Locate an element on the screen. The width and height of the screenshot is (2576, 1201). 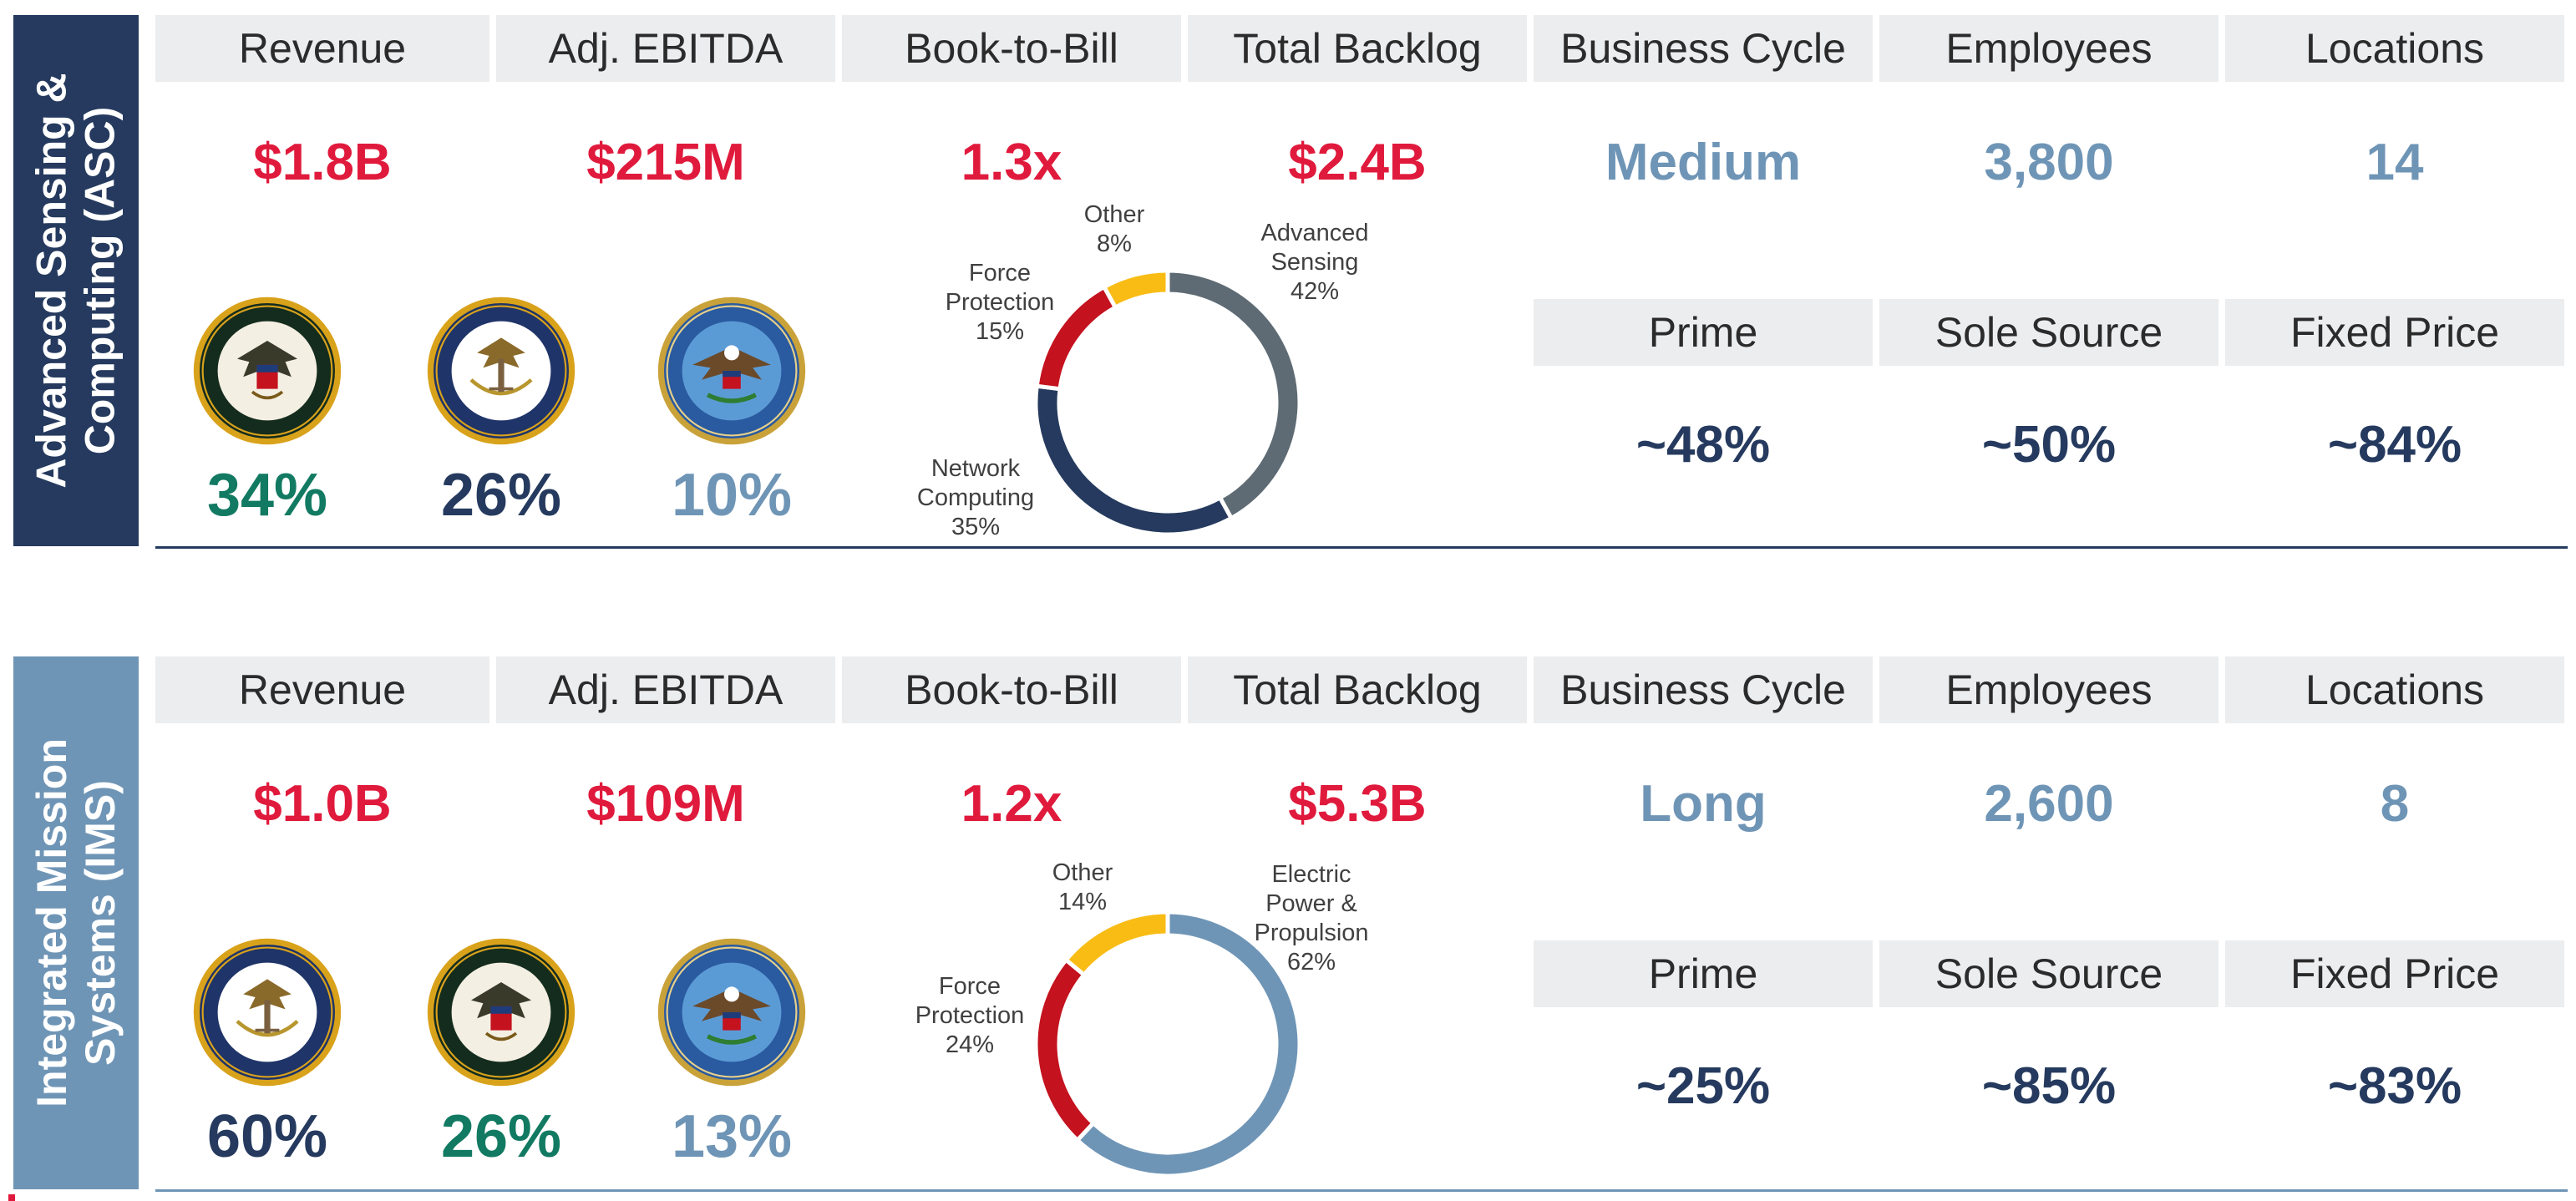
ims-label-electric-power-propulsion: Electric Power & Propulsion 62% is located at coordinates (1311, 918).